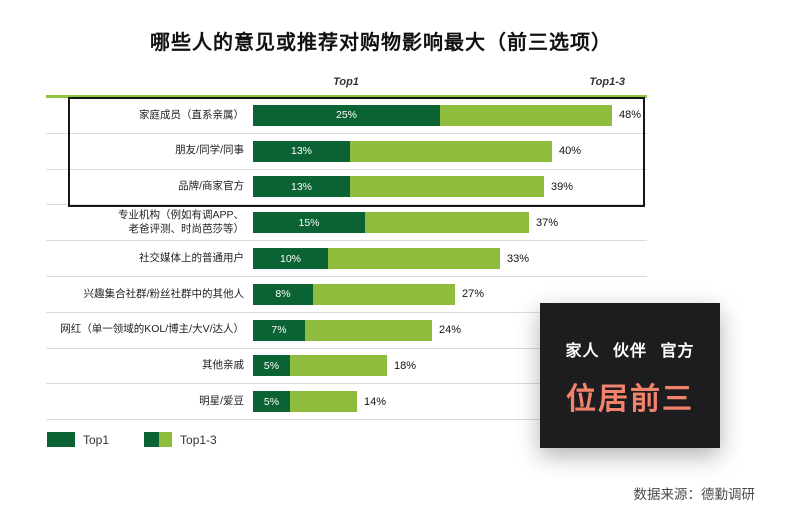 Image resolution: width=800 pixels, height=521 pixels. I want to click on bar-area: 7% 24%, so click(450, 330).